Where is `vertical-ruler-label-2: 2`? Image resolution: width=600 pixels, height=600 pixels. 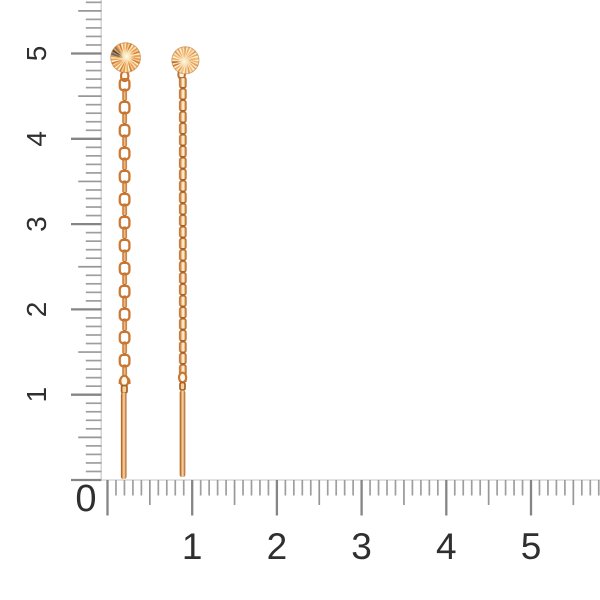
vertical-ruler-label-2: 2 is located at coordinates (36, 310).